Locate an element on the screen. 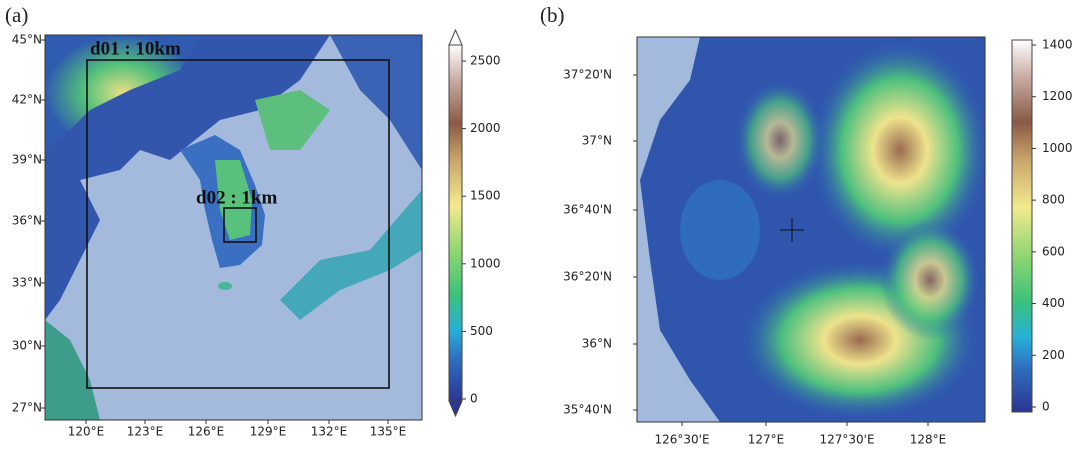  y-tick-label: 30°N is located at coordinates (27, 346).